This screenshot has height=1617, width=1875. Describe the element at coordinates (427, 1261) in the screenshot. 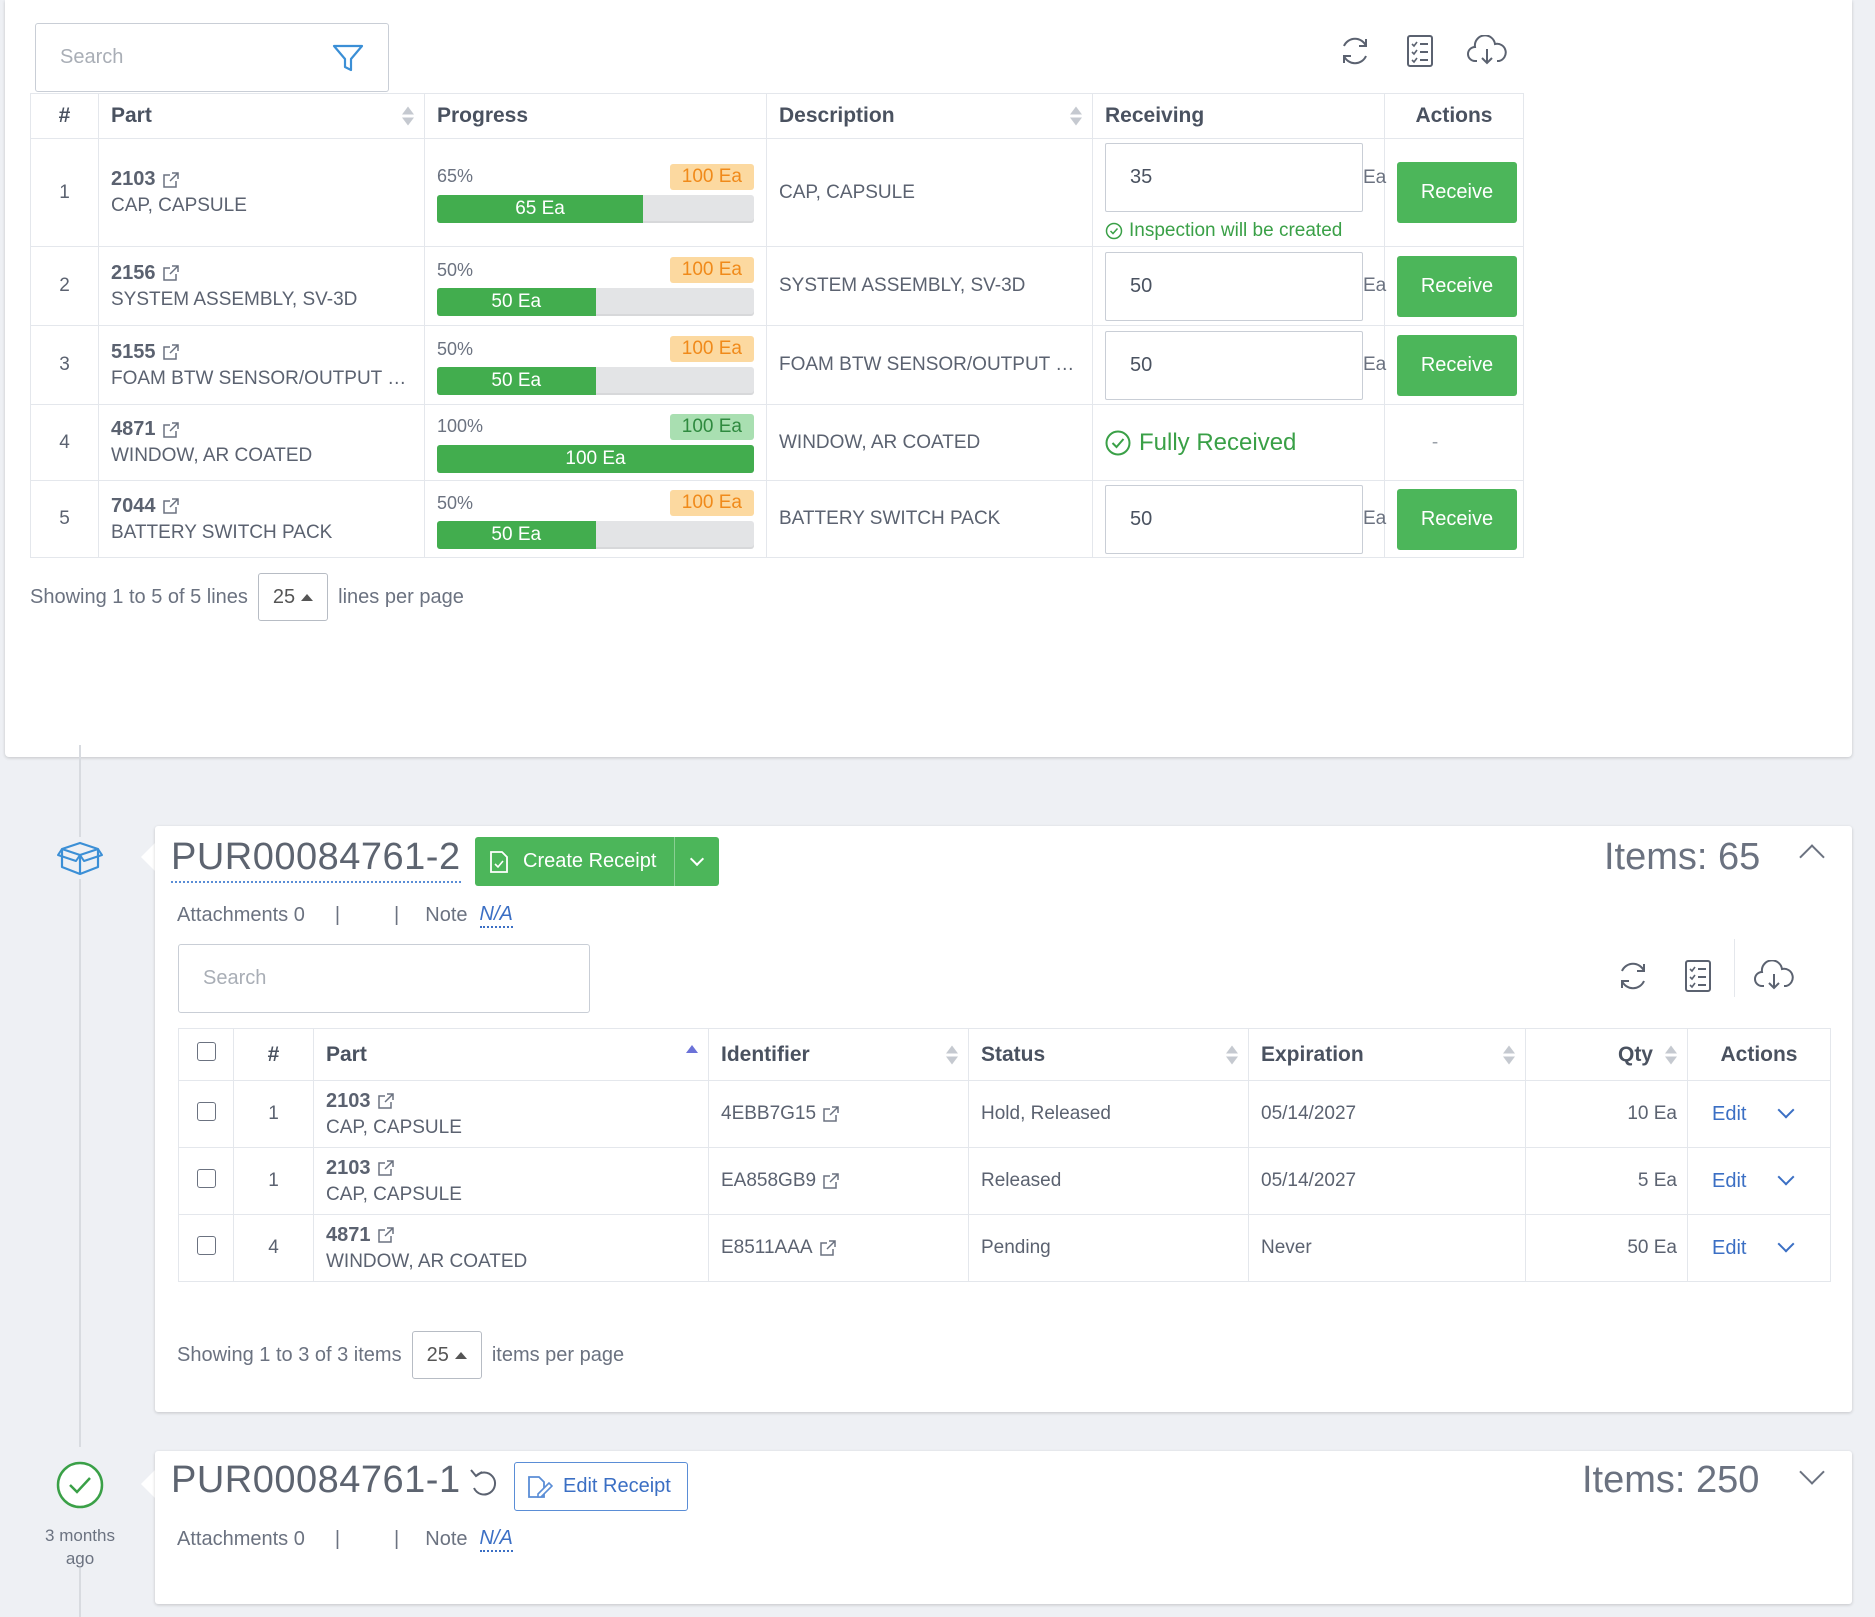

I see `part-desc: WINDOW, AR COATED` at that location.